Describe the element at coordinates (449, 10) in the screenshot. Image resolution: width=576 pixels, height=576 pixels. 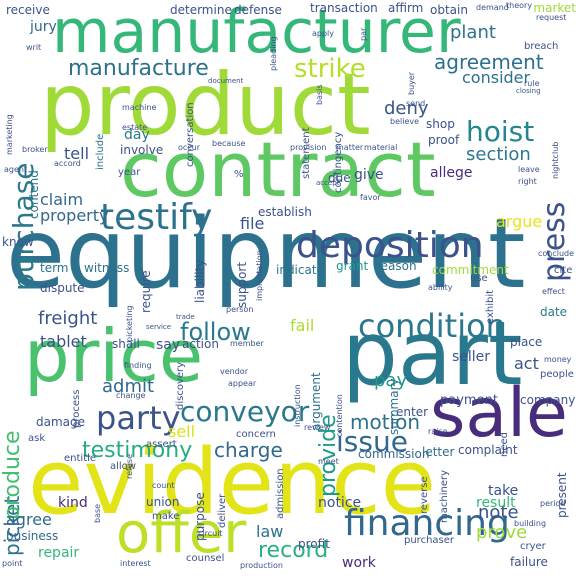
I see `word-obtain: obtain` at that location.